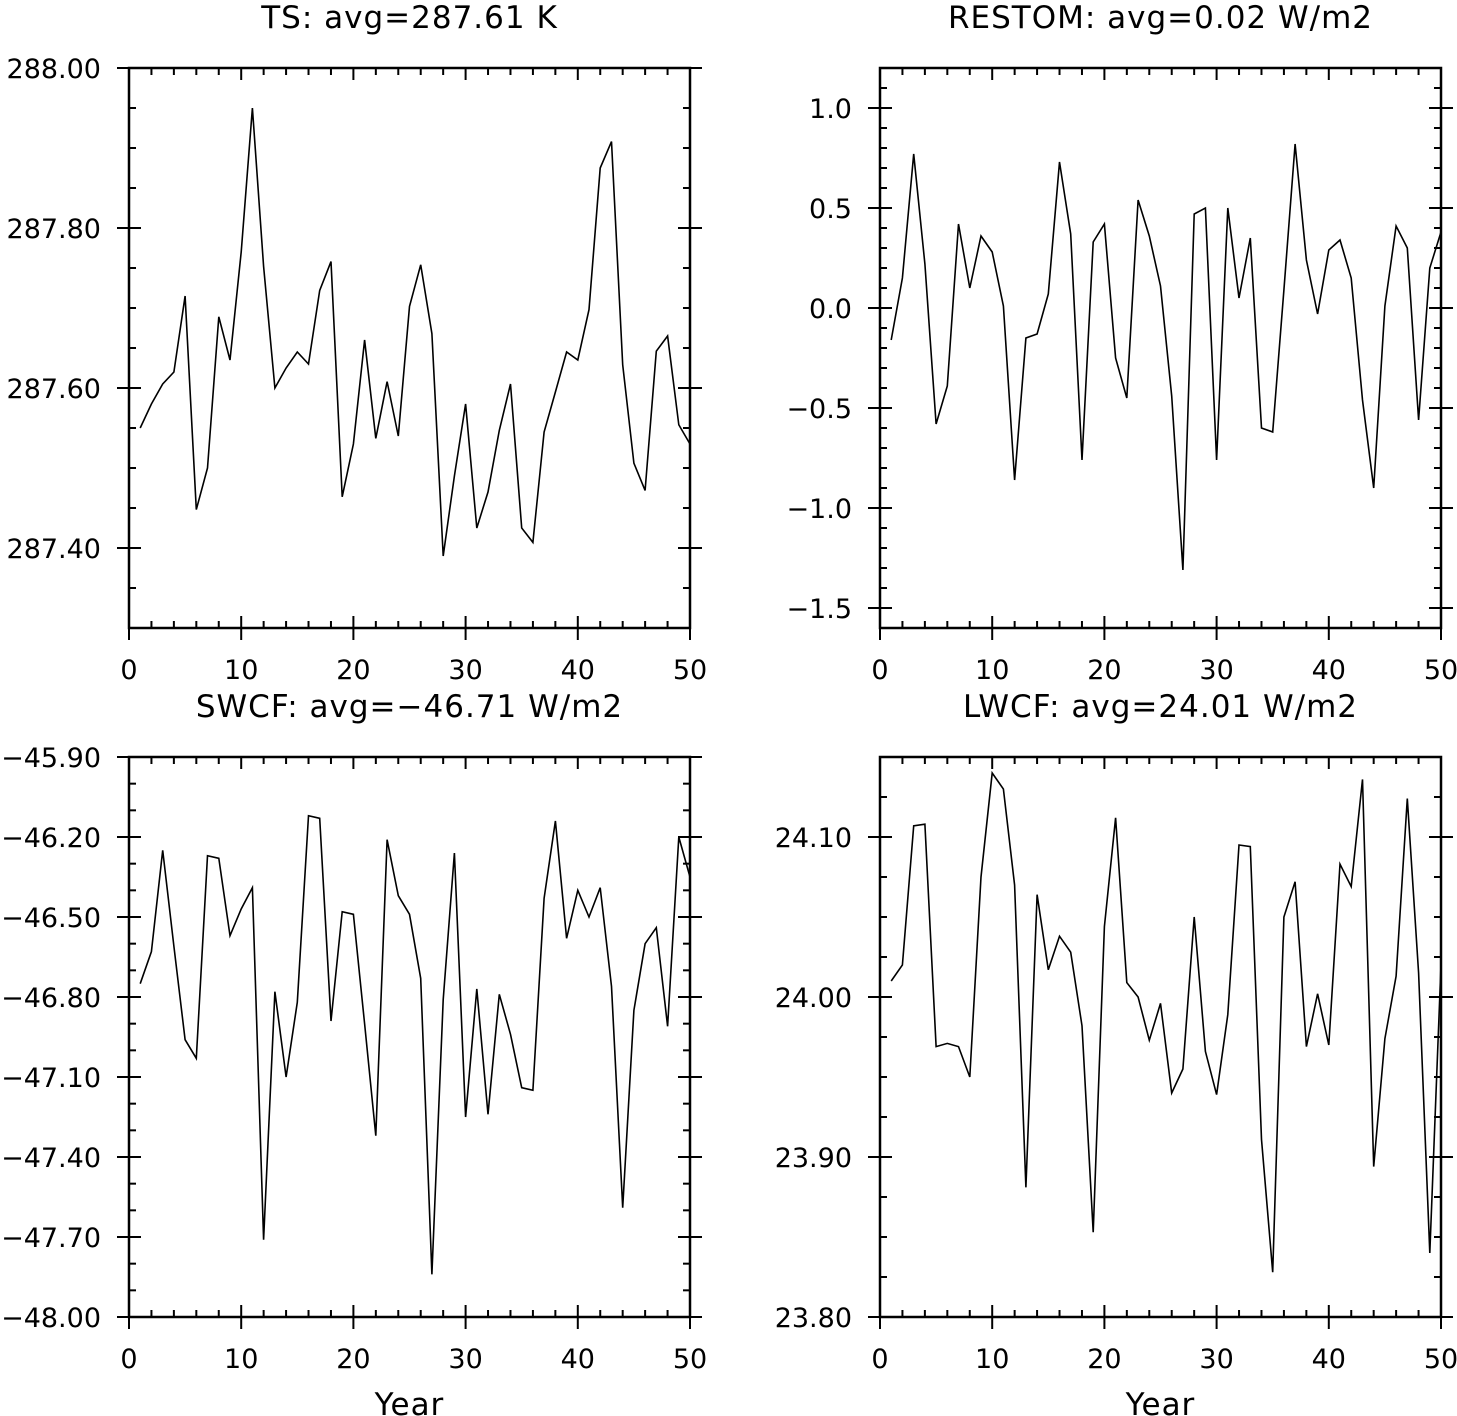 Image resolution: width=1457 pixels, height=1416 pixels. Describe the element at coordinates (51, 998) in the screenshot. I see `y-tick-label: −46.80` at that location.